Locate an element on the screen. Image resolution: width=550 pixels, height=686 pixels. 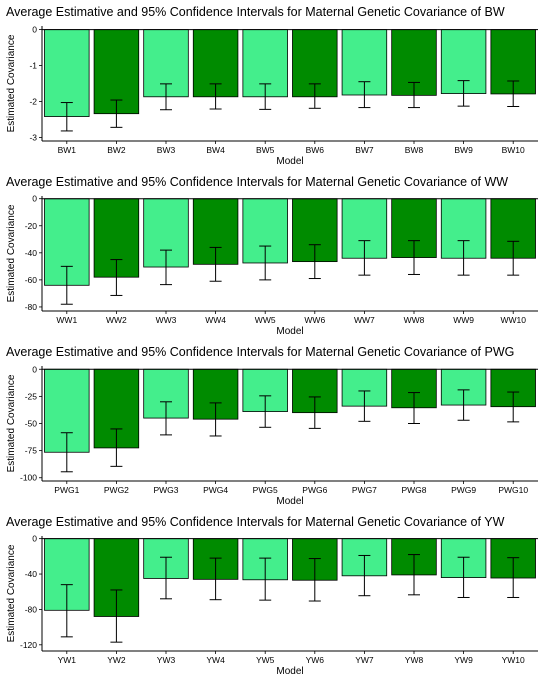
x-tick-label: WW5 is located at coordinates (265, 320).